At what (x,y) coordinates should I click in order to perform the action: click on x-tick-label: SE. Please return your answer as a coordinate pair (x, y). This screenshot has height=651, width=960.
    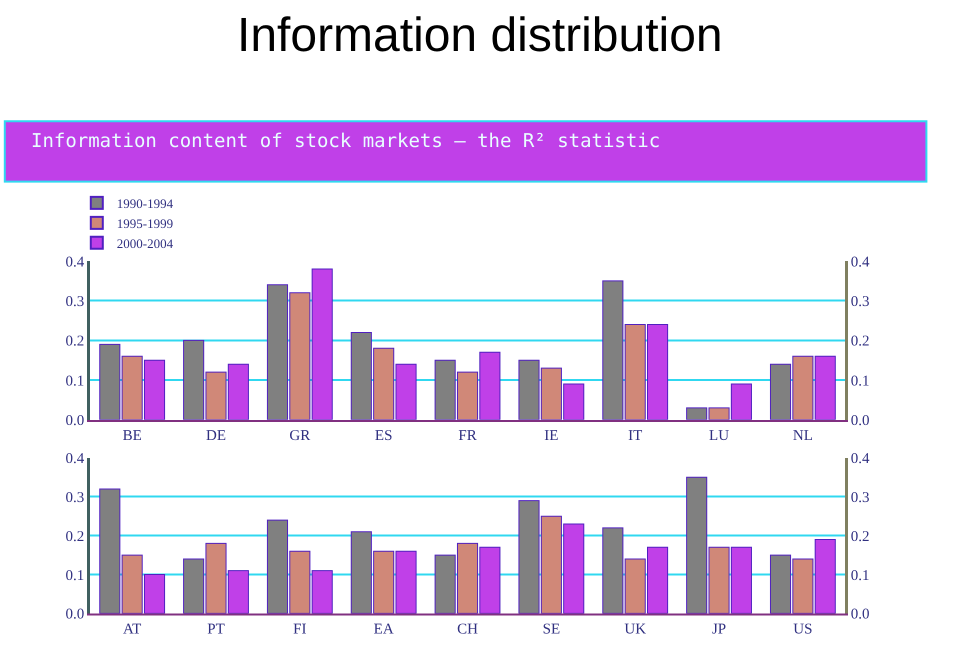
    Looking at the image, I should click on (551, 629).